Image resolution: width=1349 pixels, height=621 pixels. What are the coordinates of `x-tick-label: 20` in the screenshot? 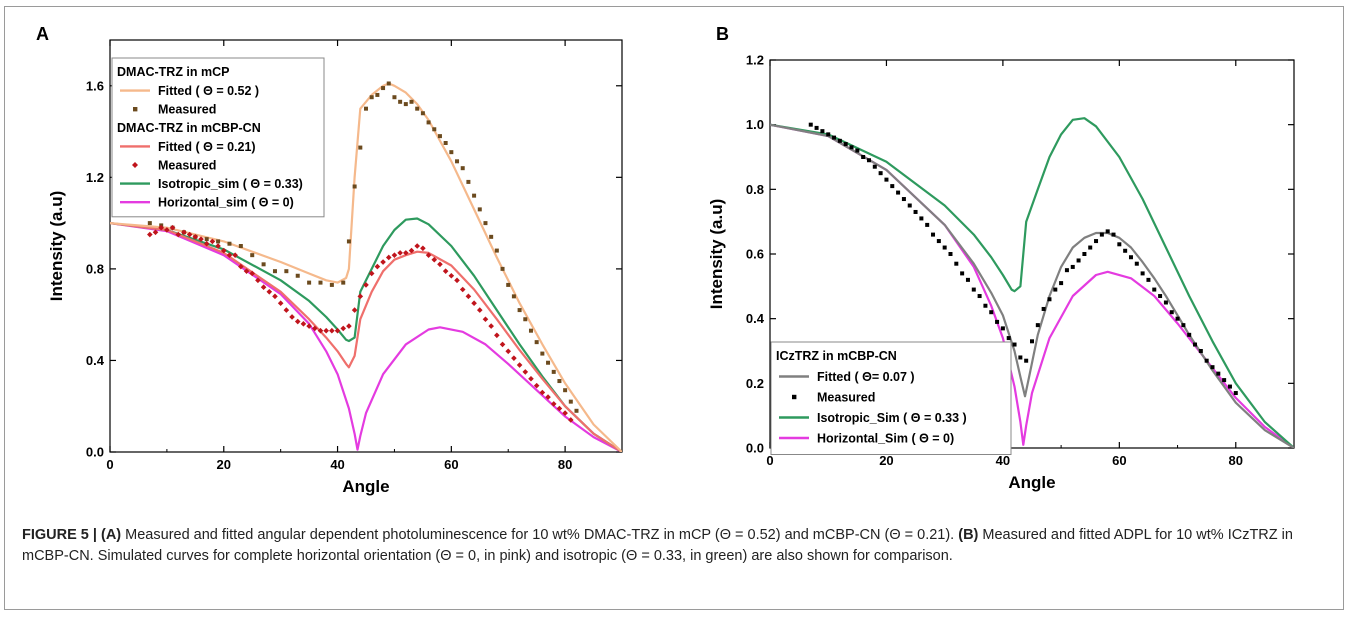 It's located at (224, 464).